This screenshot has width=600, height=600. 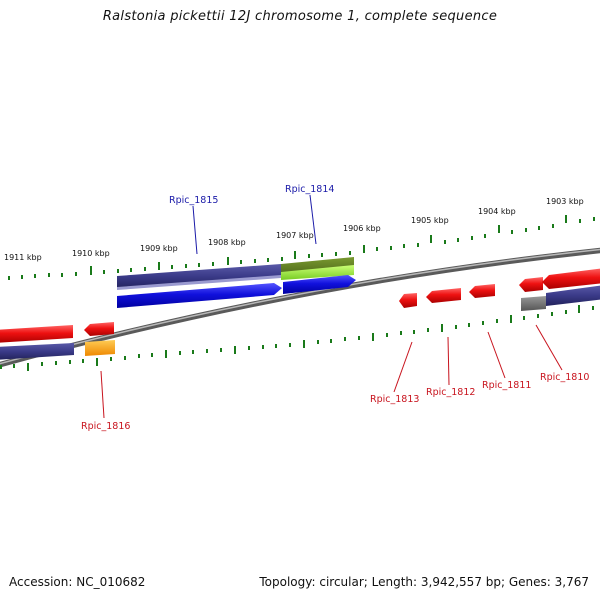 I want to click on ruler-label-1903: 1903 kbp, so click(x=565, y=201).